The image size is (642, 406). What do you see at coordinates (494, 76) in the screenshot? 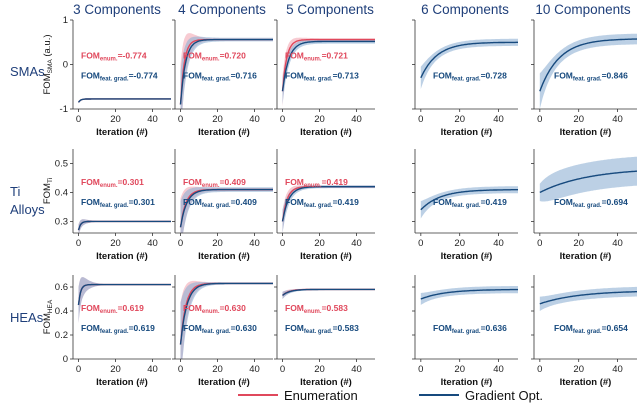
I see `fom-value: =0.728` at bounding box center [494, 76].